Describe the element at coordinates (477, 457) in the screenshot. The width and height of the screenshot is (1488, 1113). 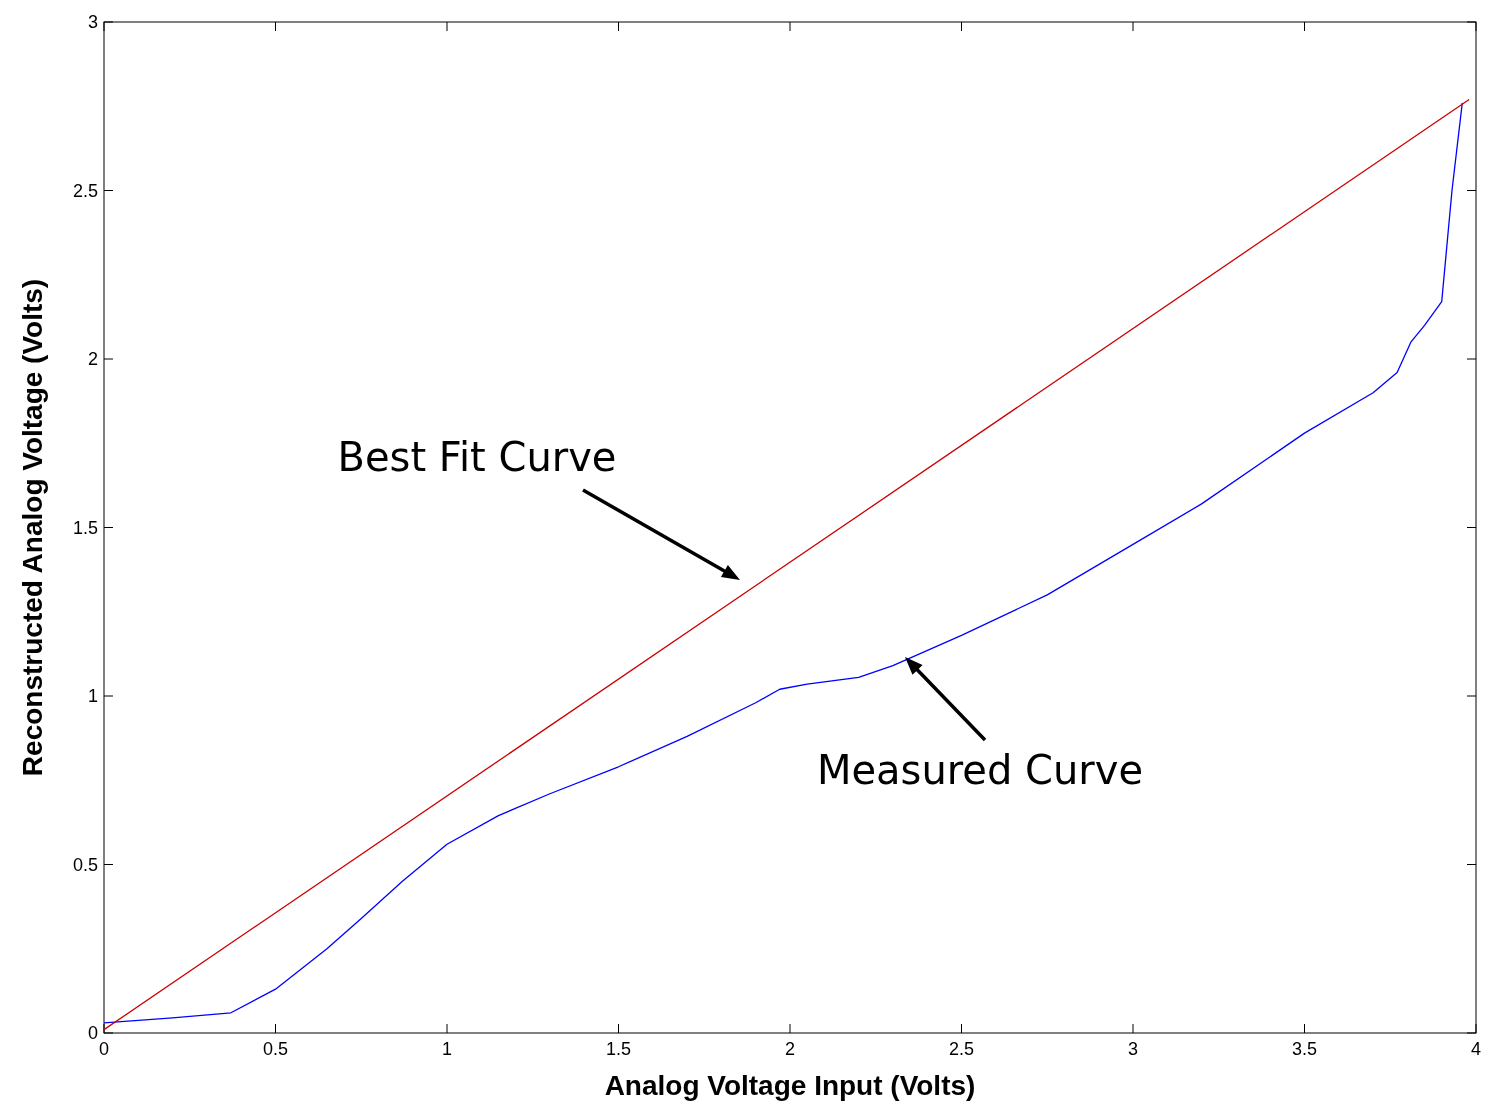
I see `annotation: Best Fit Curve` at that location.